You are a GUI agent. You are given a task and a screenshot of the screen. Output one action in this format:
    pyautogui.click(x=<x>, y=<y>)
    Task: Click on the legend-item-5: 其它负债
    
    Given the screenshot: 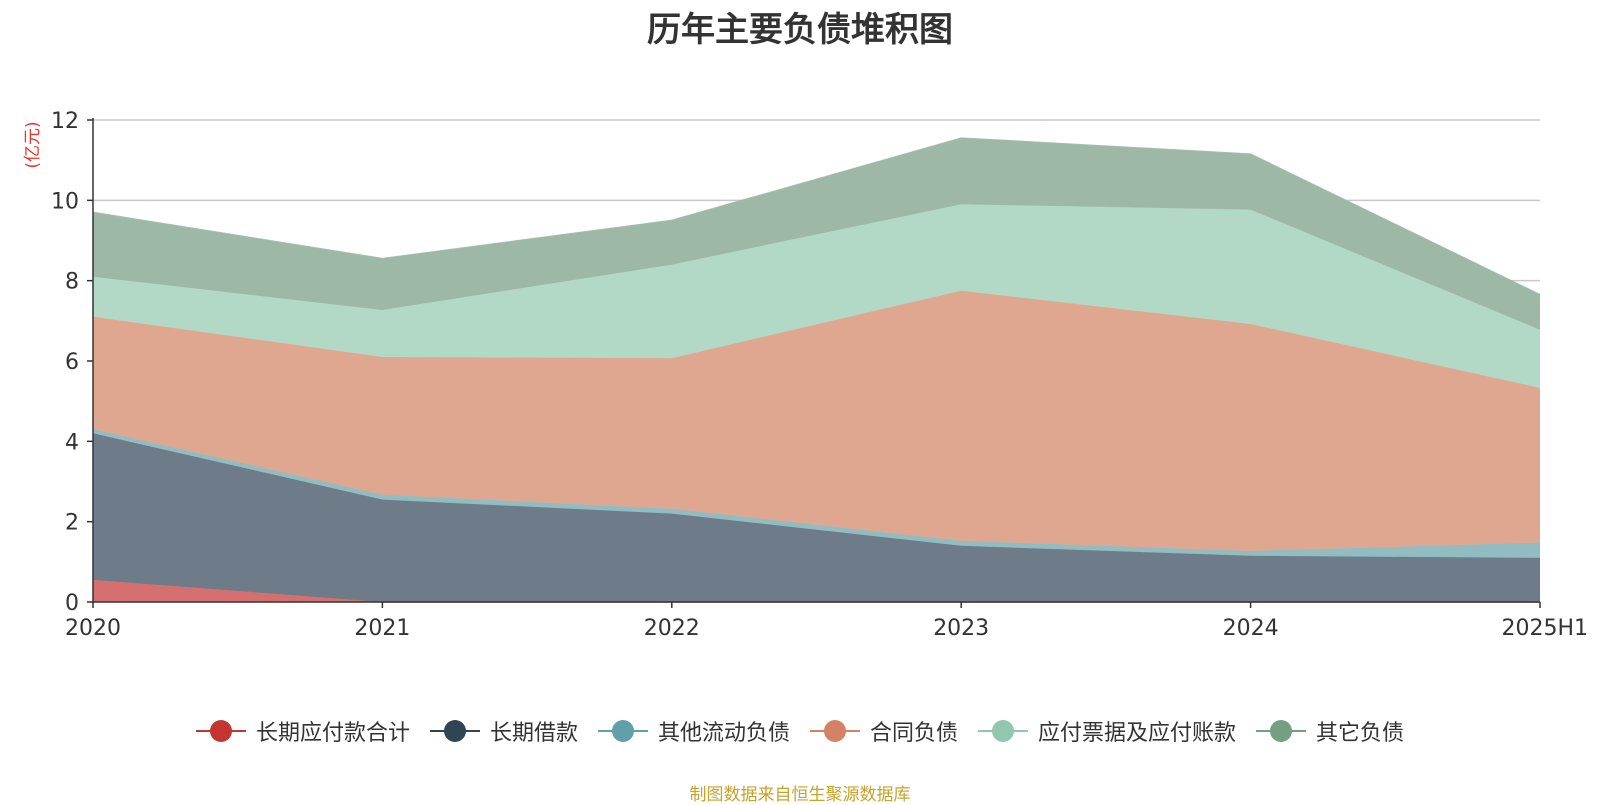 What is the action you would take?
    pyautogui.click(x=1330, y=731)
    